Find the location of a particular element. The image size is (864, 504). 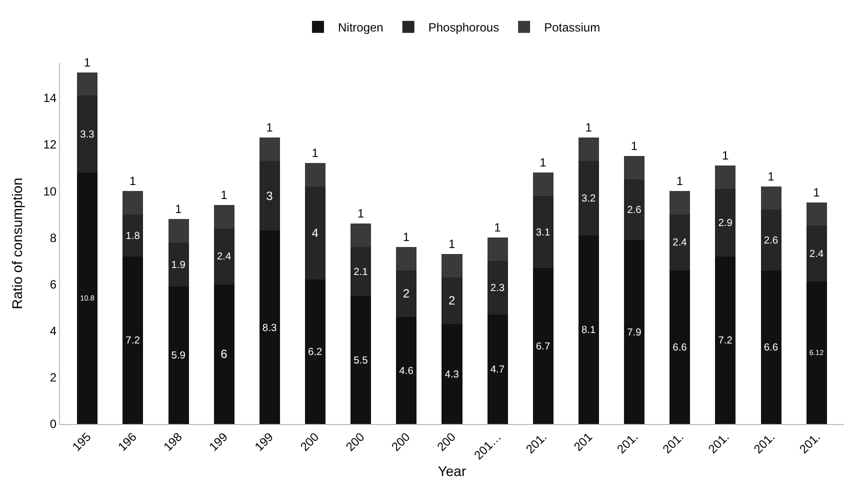

data-label: 1.8 is located at coordinates (133, 236).